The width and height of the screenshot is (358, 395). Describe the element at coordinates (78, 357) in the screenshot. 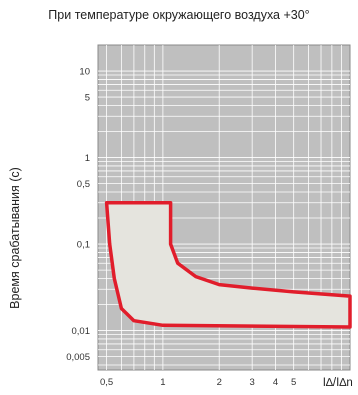

I see `y-tick-label: 0,005` at that location.